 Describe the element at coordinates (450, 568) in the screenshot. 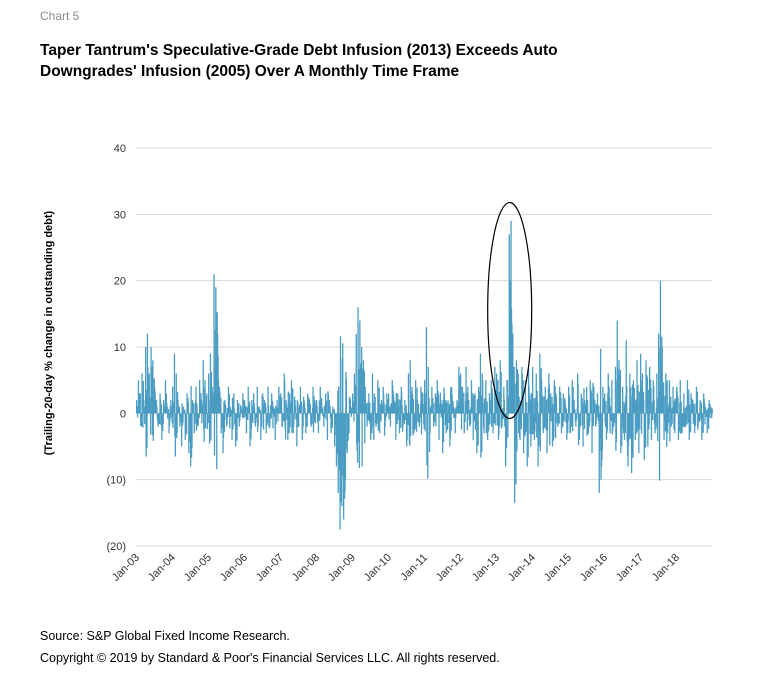

I see `x-tick-label: Jan-12` at that location.